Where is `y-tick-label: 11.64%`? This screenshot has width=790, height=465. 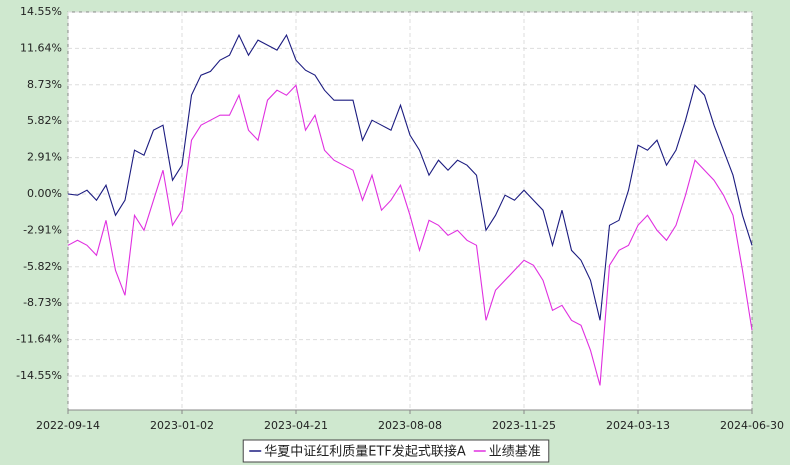 y-tick-label: 11.64% is located at coordinates (41, 47).